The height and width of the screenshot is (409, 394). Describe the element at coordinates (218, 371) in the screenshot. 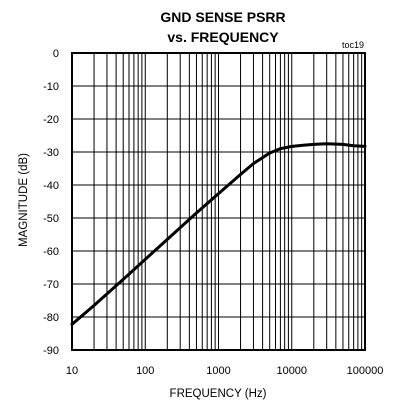

I see `x-tick-label: 1000` at that location.